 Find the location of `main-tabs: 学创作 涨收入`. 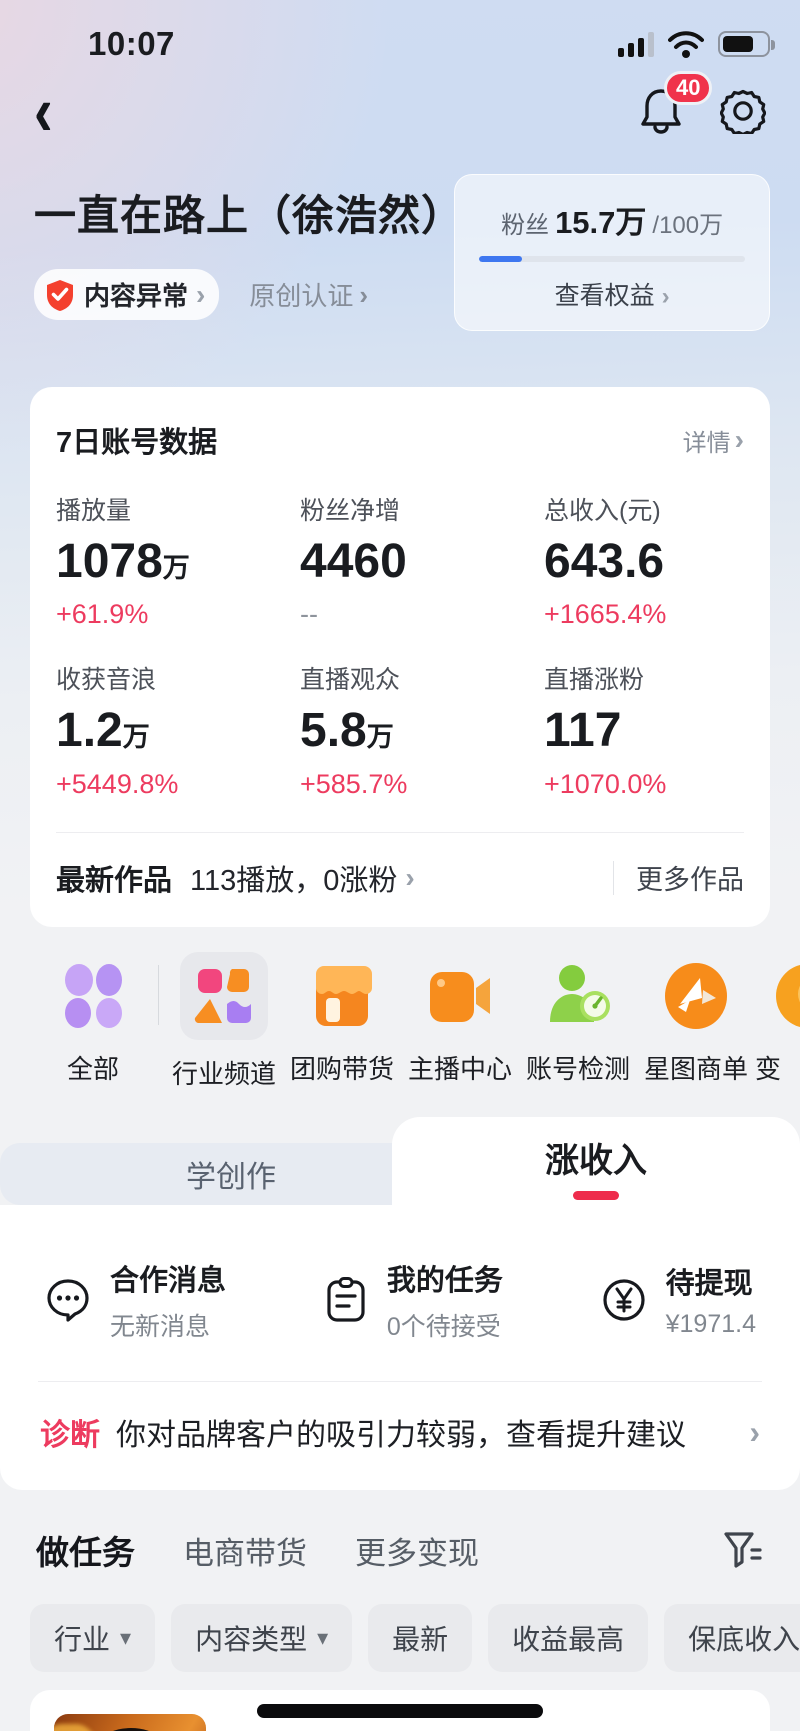

main-tabs: 学创作 涨收入 is located at coordinates (400, 1161).